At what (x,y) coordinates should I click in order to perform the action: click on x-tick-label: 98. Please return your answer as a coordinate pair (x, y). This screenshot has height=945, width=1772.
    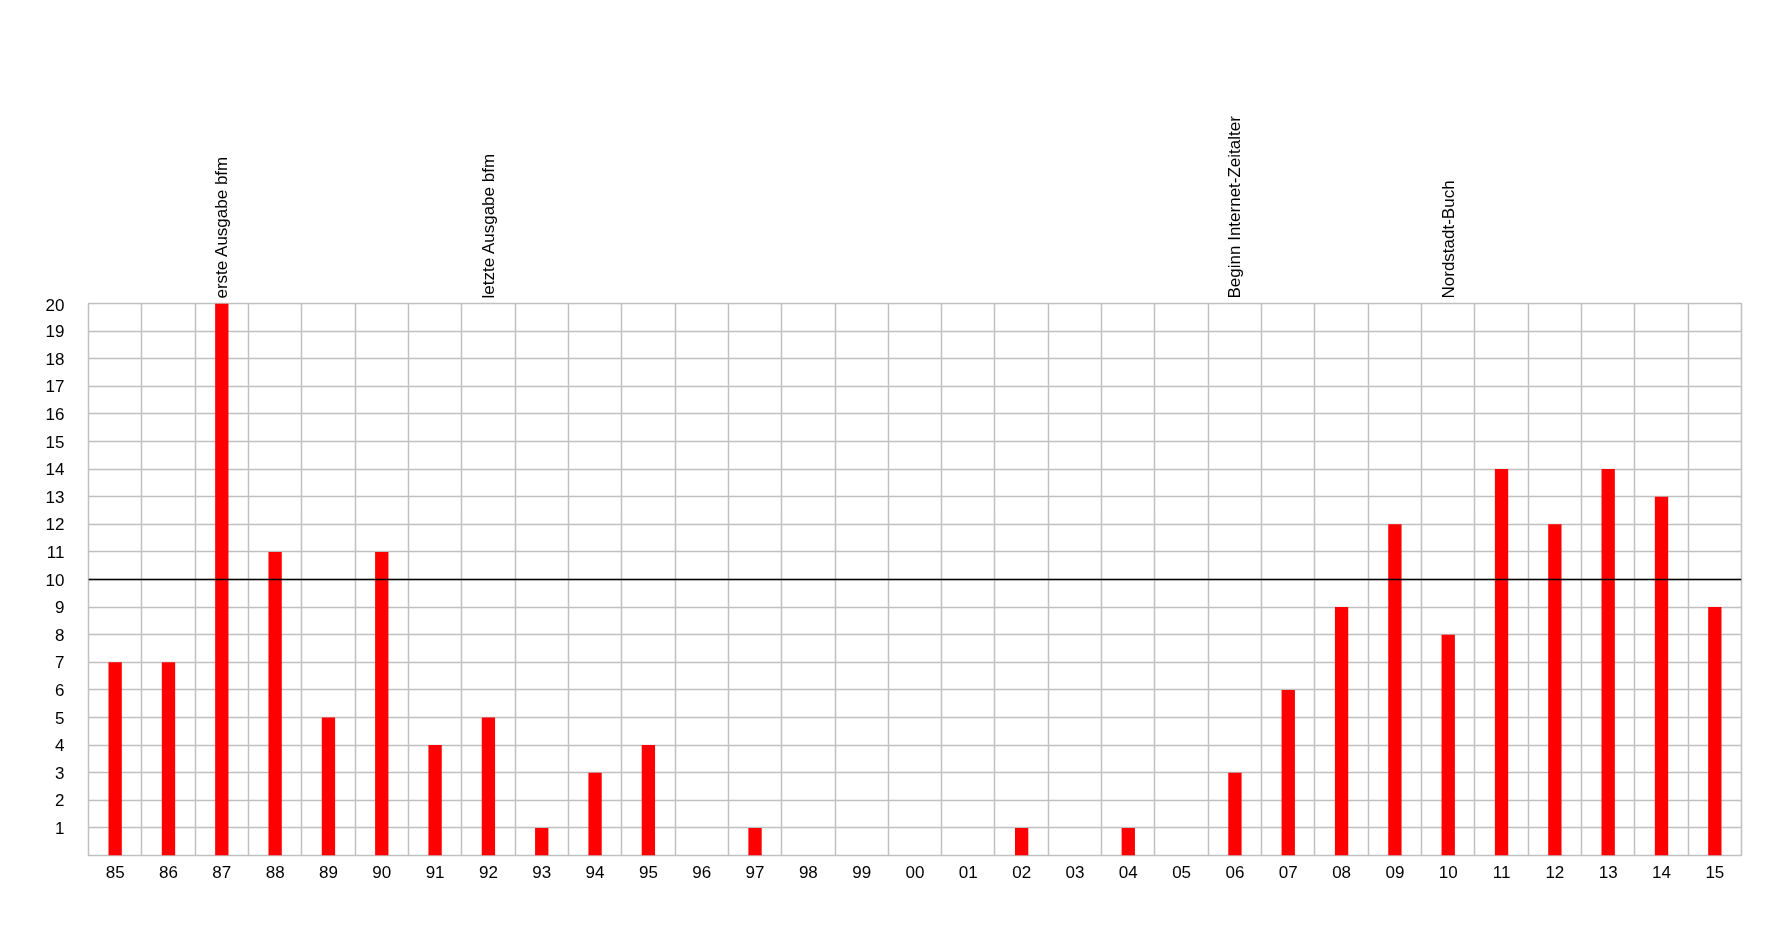
    Looking at the image, I should click on (808, 872).